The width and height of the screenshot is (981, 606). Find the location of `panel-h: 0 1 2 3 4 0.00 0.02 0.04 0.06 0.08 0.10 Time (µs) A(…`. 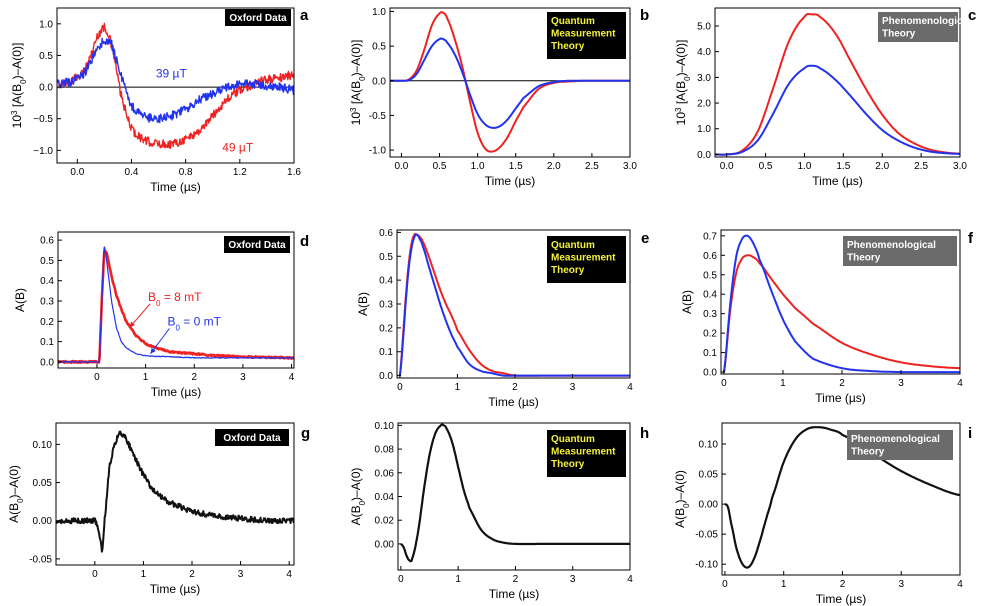

panel-h: 0 1 2 3 4 0.00 0.02 0.04 0.06 0.08 0.10 Time (µs) A(… is located at coordinates (499, 511).